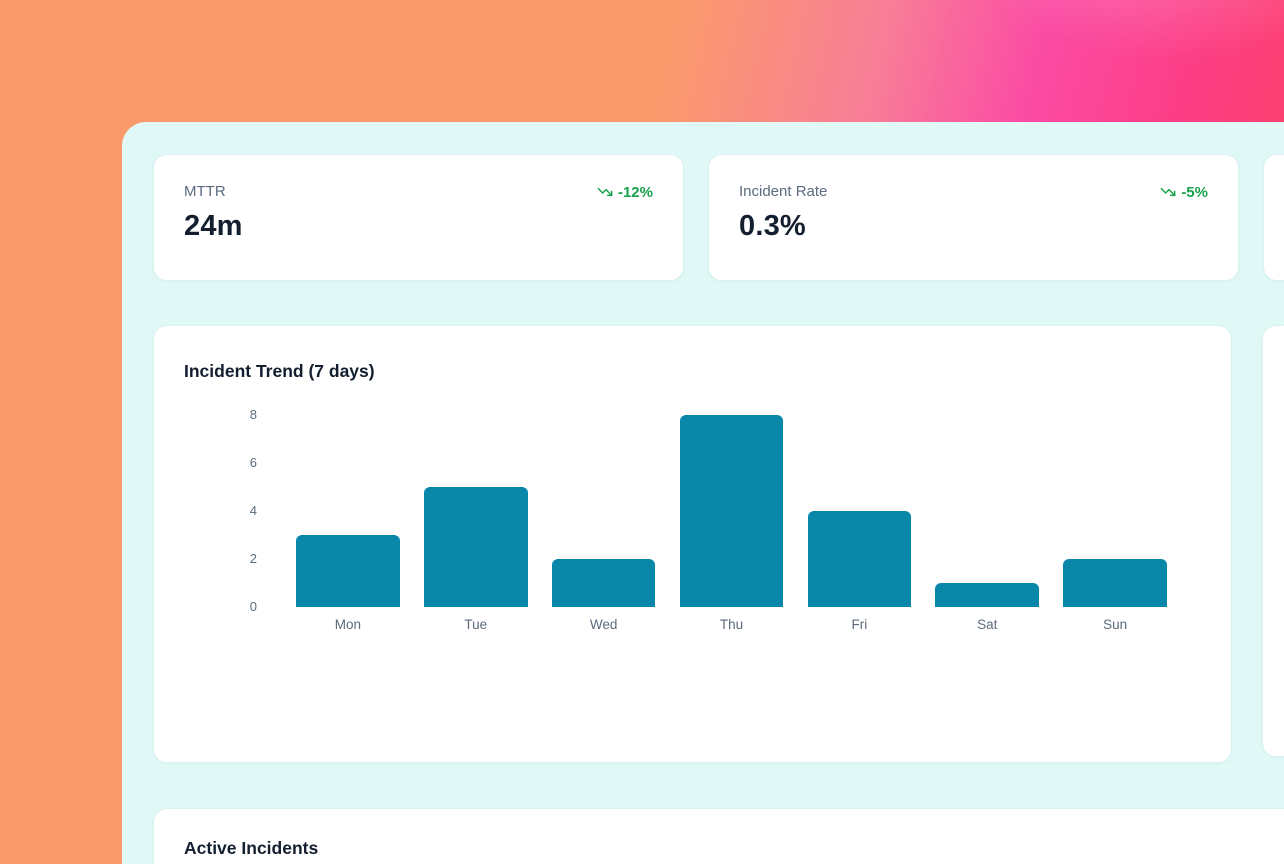 The width and height of the screenshot is (1284, 864). What do you see at coordinates (418, 217) in the screenshot?
I see `stat-card-mttr: MTTR -12% 24m` at bounding box center [418, 217].